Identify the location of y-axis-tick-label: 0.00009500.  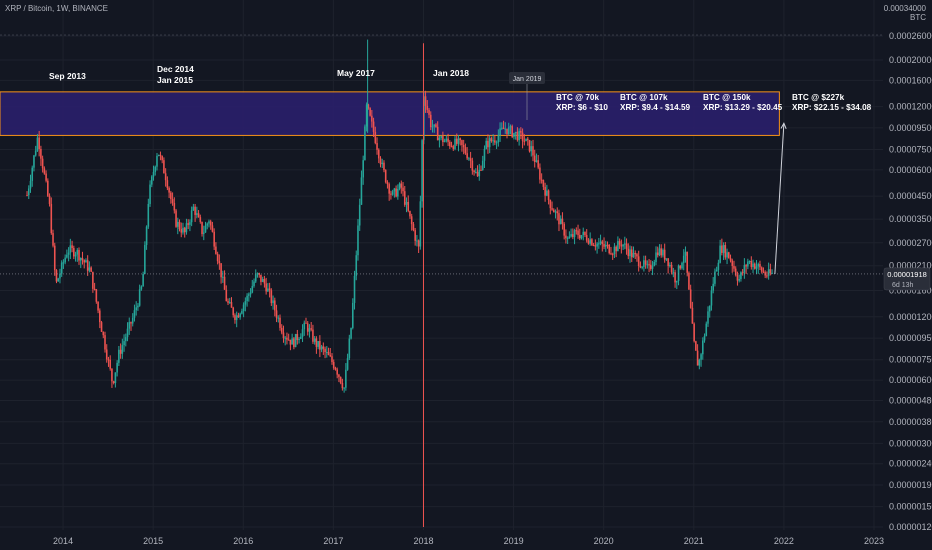
(910, 128).